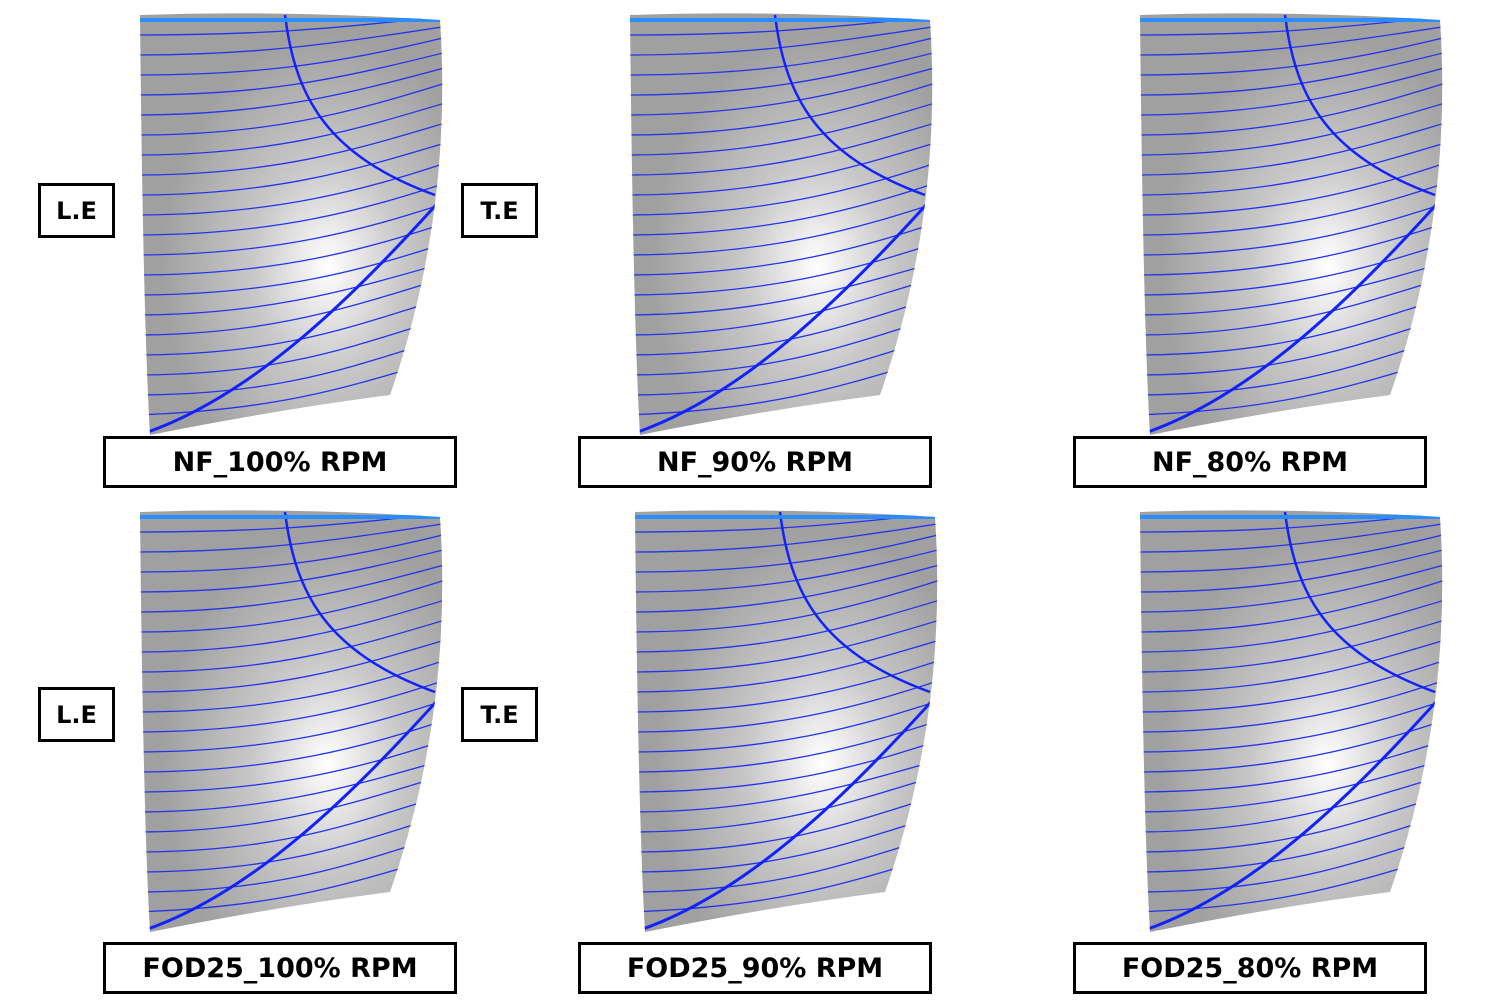 The height and width of the screenshot is (1003, 1512). I want to click on panel-label: FOD25_90% RPM, so click(755, 968).